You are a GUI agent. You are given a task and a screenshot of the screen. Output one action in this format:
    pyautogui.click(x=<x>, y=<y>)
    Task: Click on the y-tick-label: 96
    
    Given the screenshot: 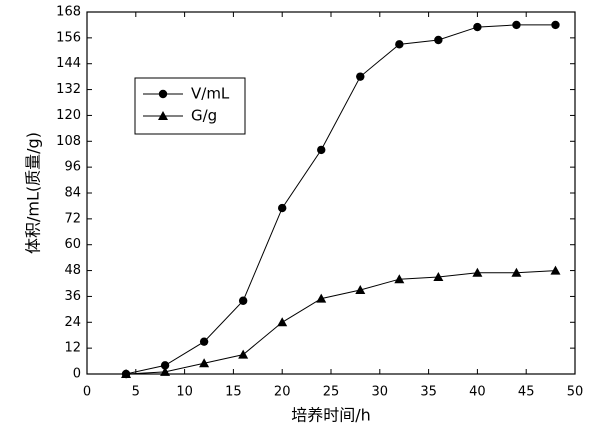 What is the action you would take?
    pyautogui.click(x=72, y=167)
    